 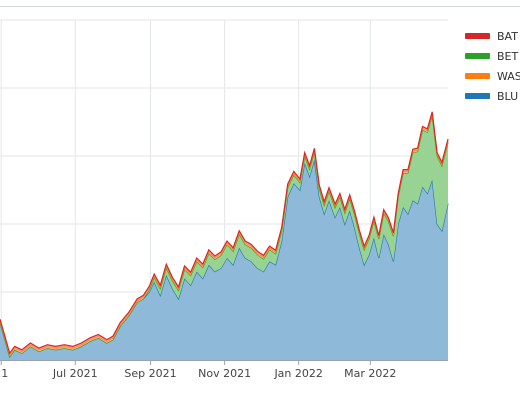 What do you see at coordinates (4, 373) in the screenshot?
I see `x-tick-label: 21` at bounding box center [4, 373].